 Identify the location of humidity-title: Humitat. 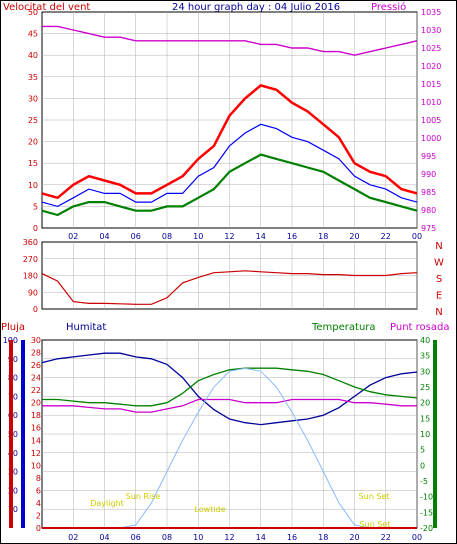
(86, 327).